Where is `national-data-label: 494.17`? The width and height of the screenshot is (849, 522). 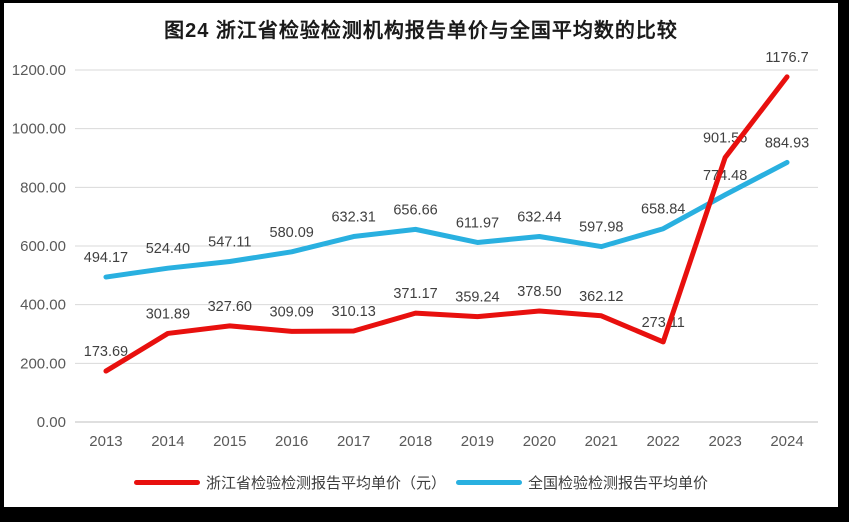
national-data-label: 494.17 is located at coordinates (106, 258).